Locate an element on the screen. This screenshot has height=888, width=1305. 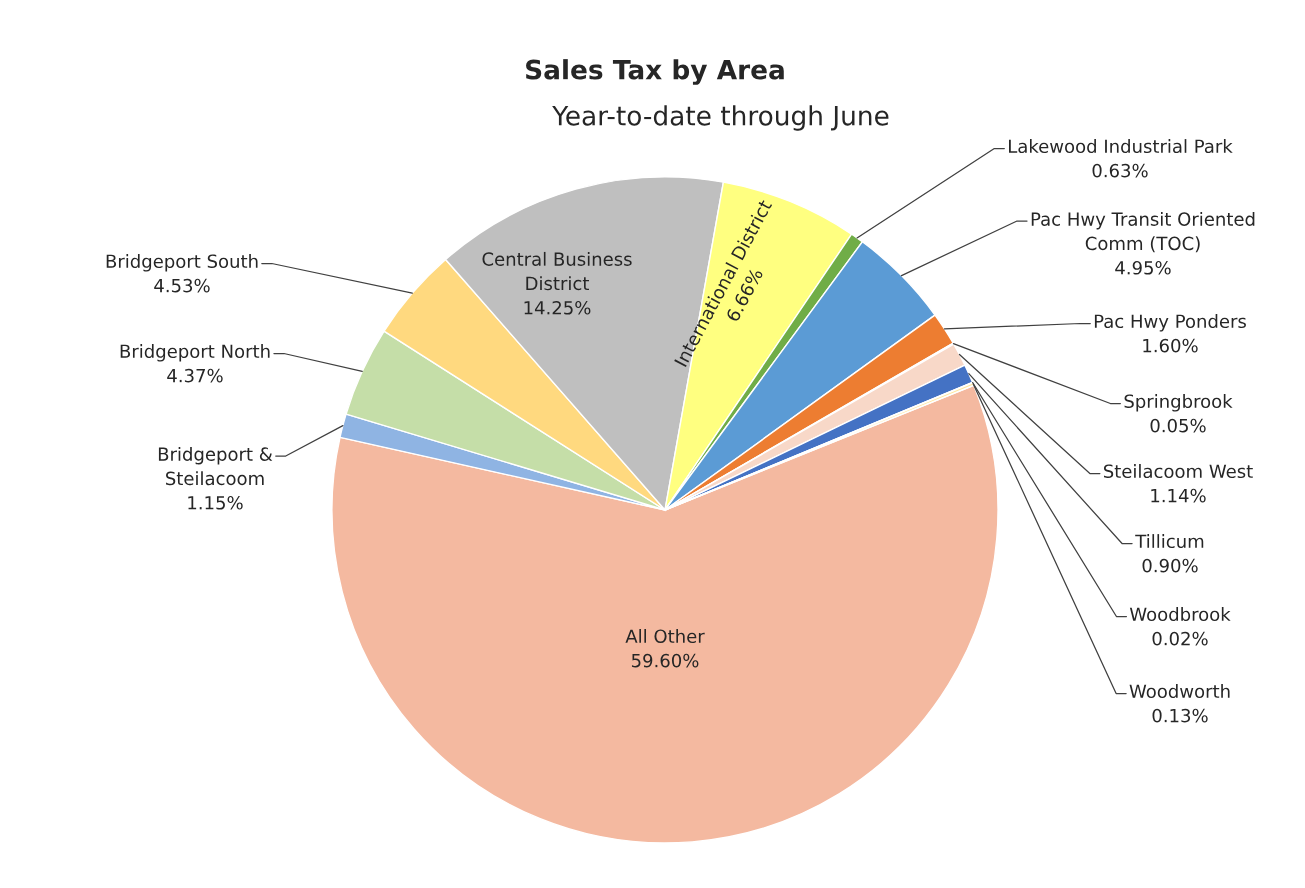
slice-label: Central Business District is located at coordinates (557, 271).